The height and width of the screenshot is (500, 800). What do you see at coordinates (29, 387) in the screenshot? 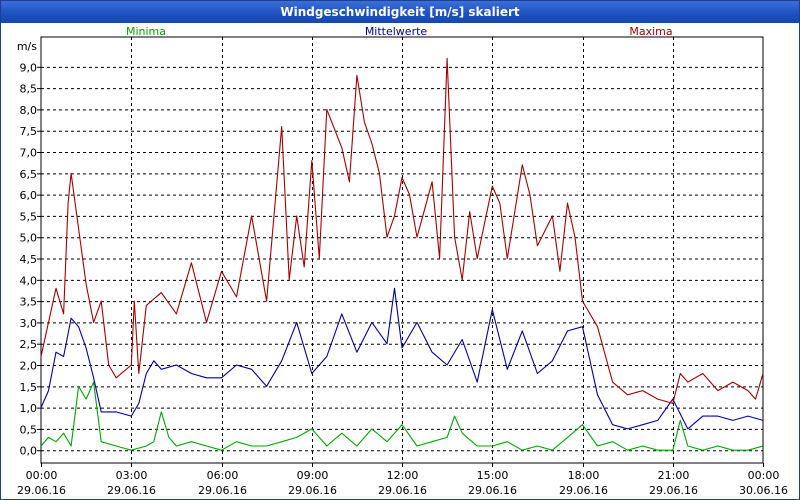
I see `y-tick-label: 1,5` at bounding box center [29, 387].